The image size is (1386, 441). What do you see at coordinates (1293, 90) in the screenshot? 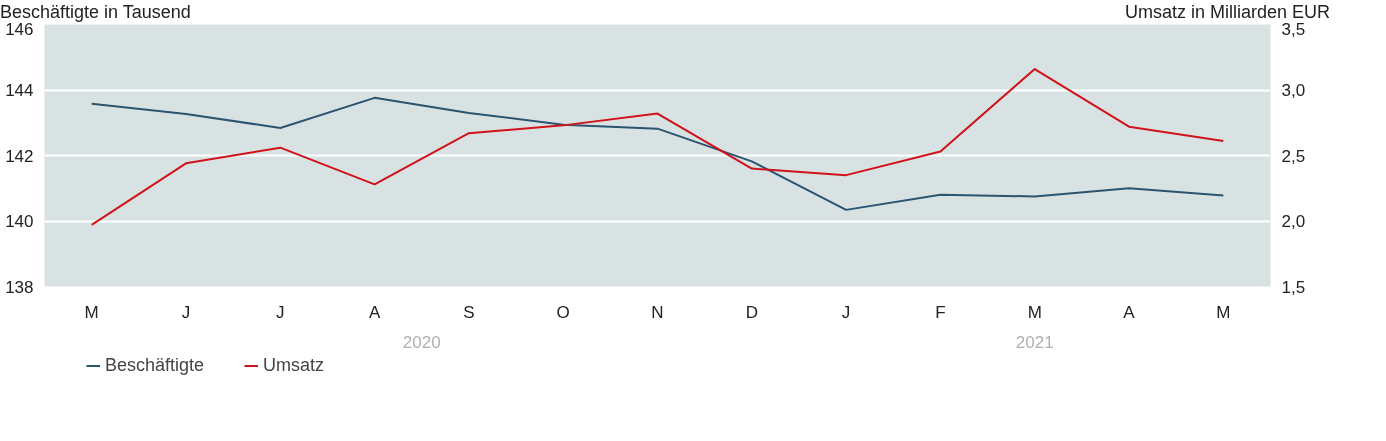
I see `y2-tick-label: 3,0` at bounding box center [1293, 90].